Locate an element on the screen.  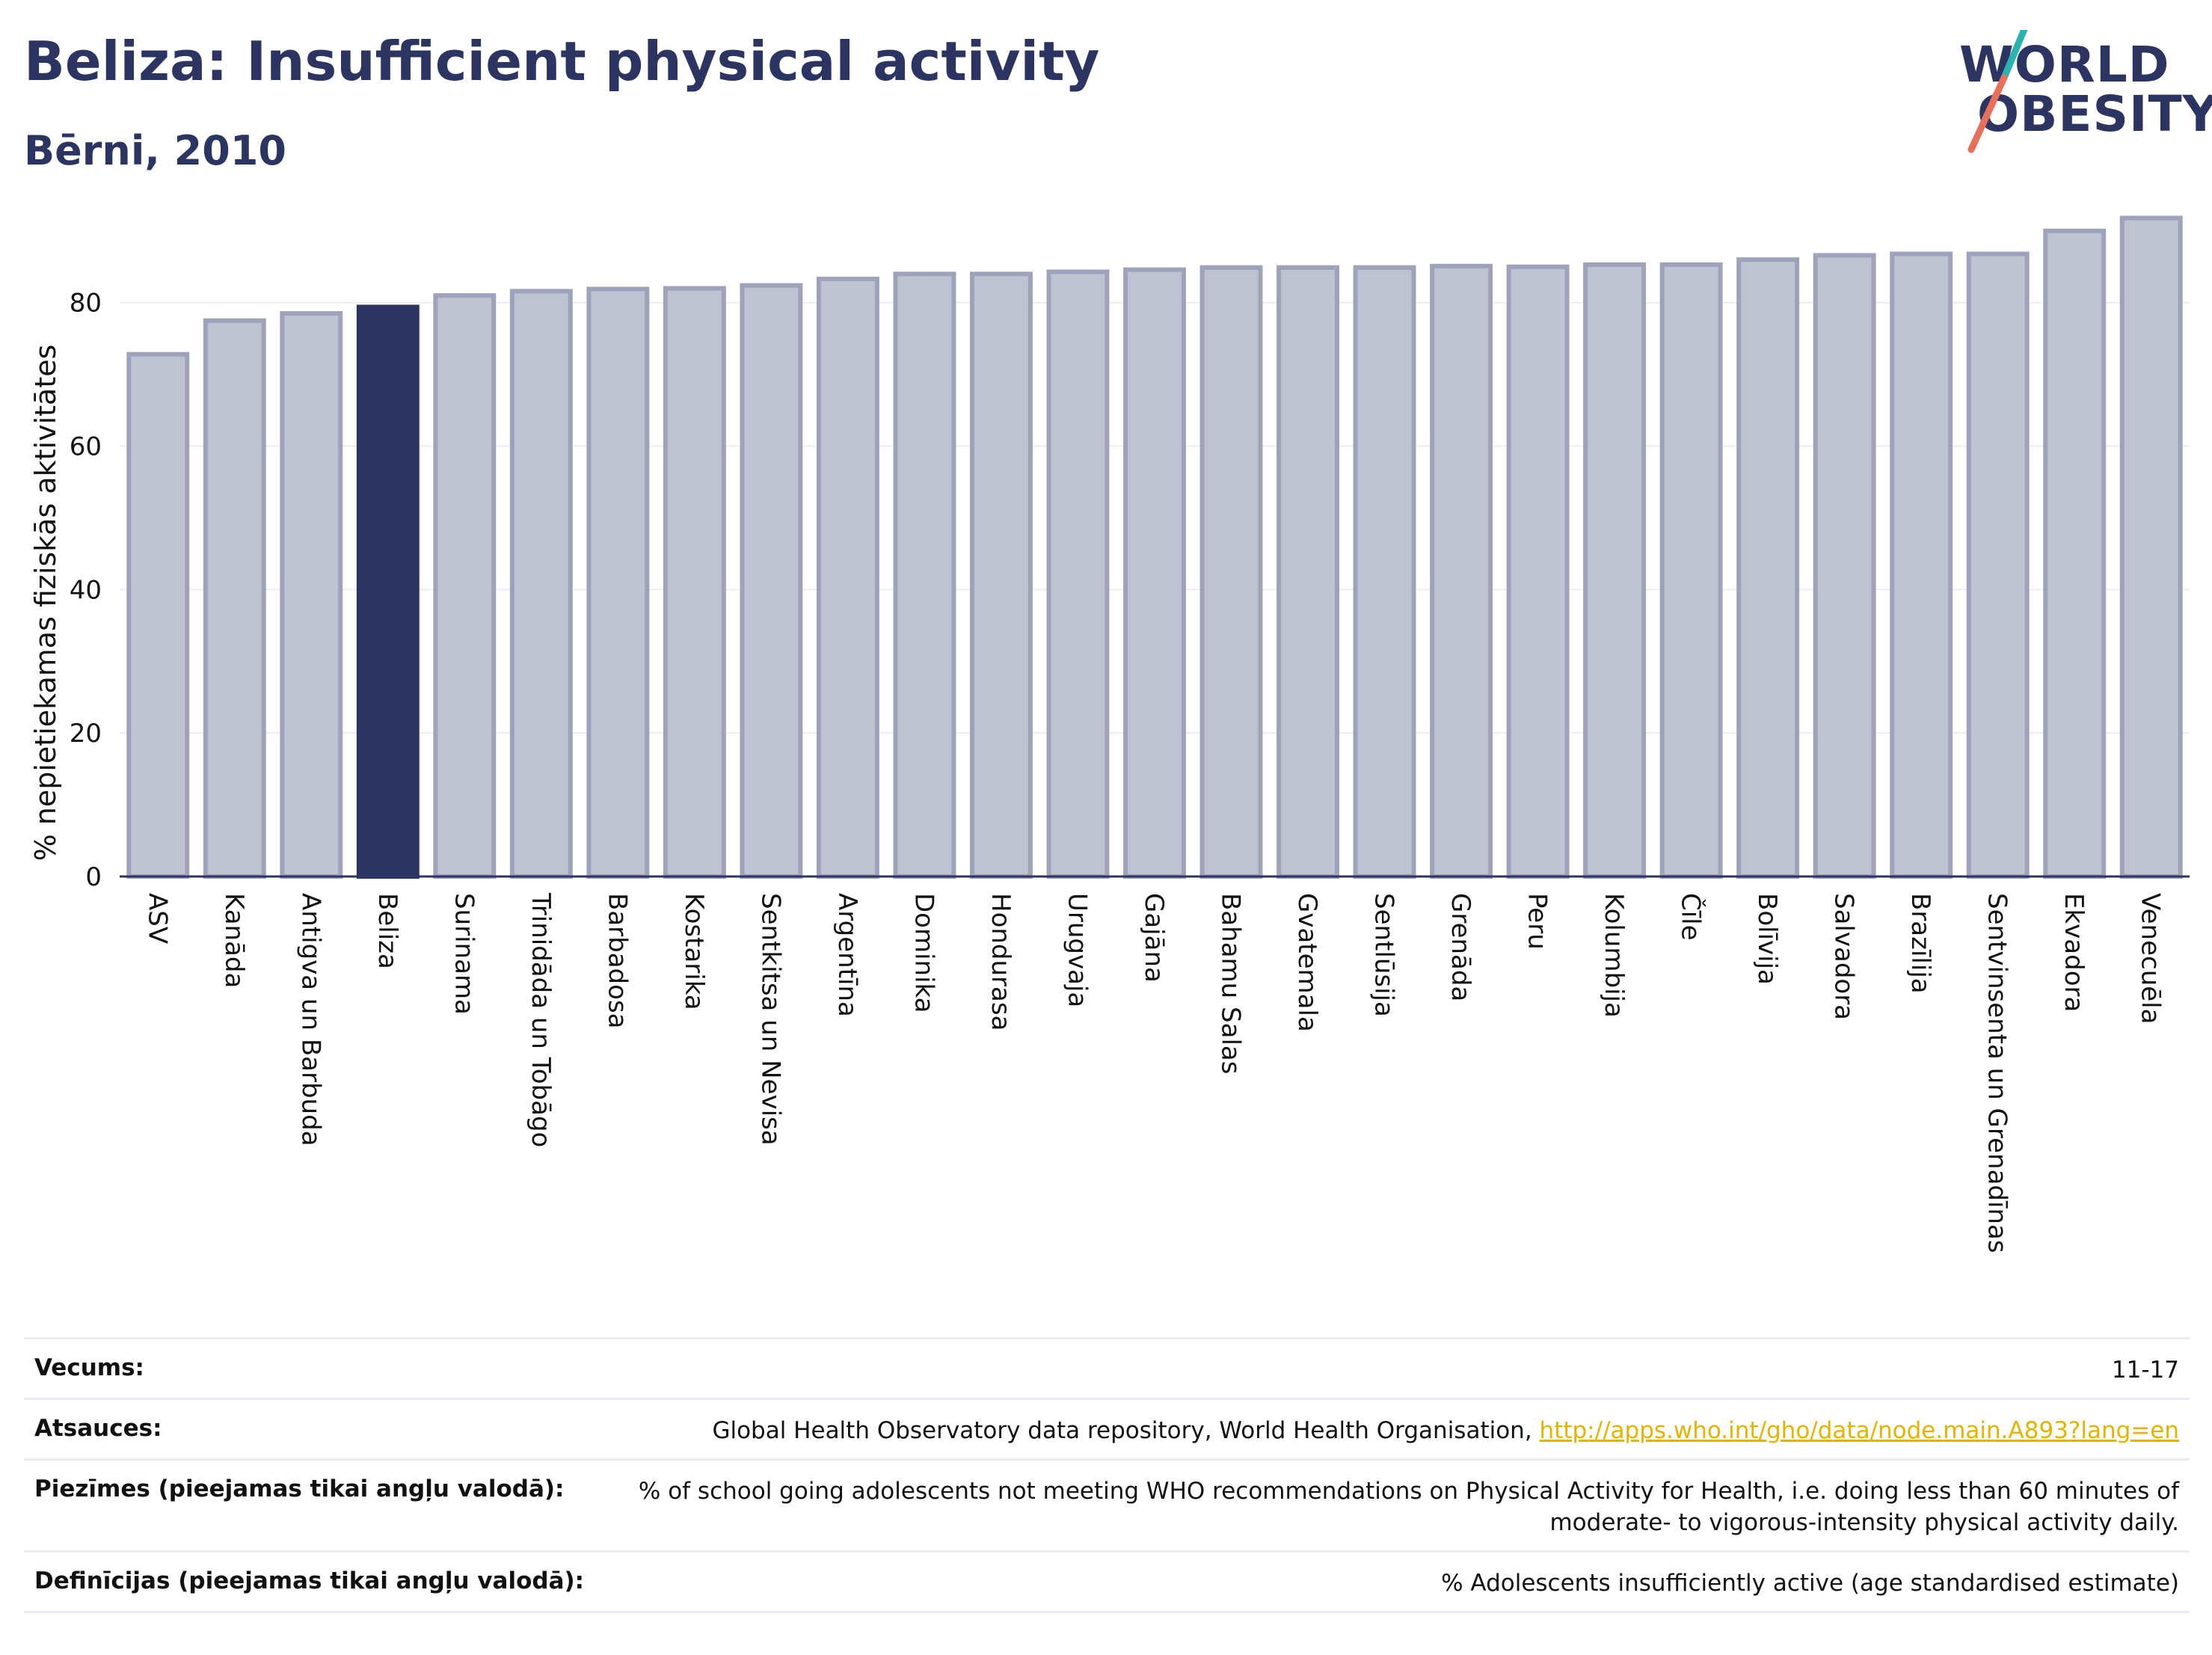
x-tick-label: Sentlūsija is located at coordinates (1384, 955).